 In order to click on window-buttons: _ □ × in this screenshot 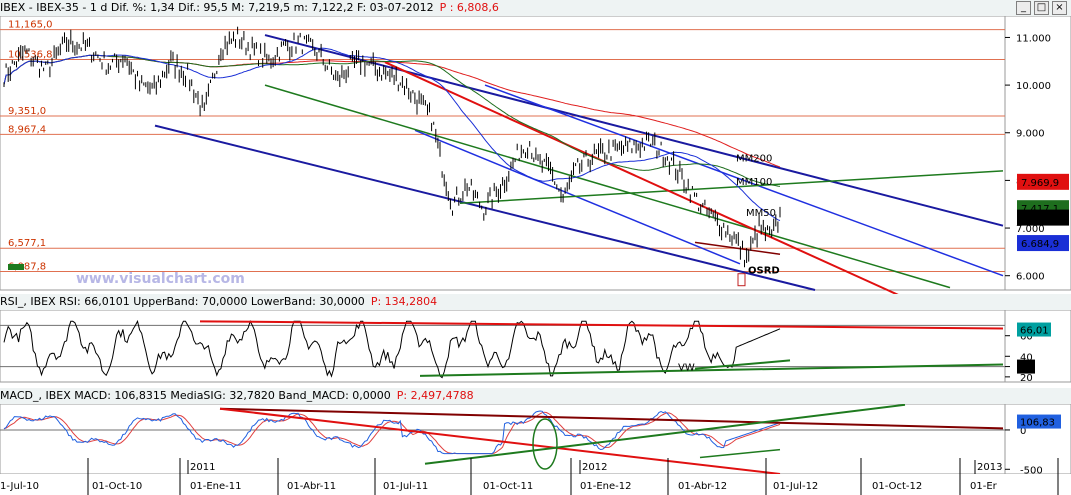, I will do `click(1041, 8)`.